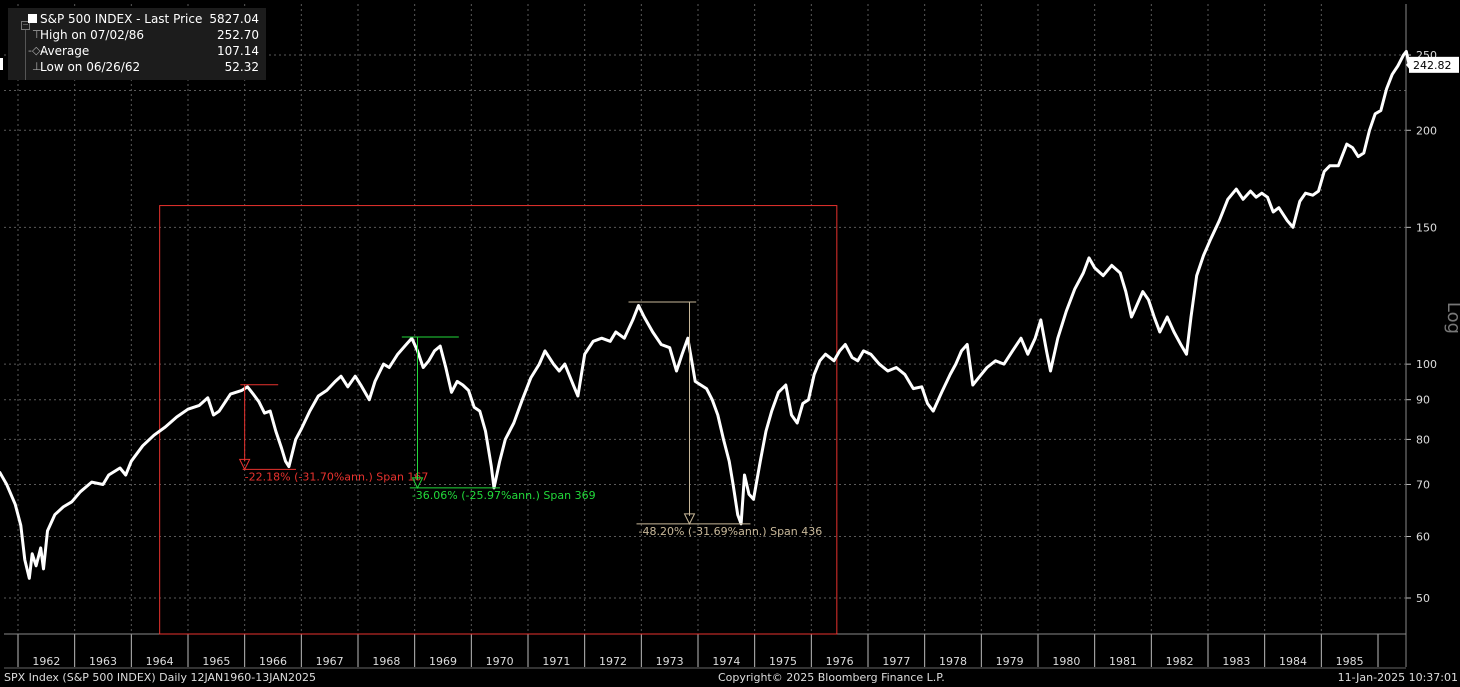  What do you see at coordinates (1426, 130) in the screenshot?
I see `y-tick-label: 200` at bounding box center [1426, 130].